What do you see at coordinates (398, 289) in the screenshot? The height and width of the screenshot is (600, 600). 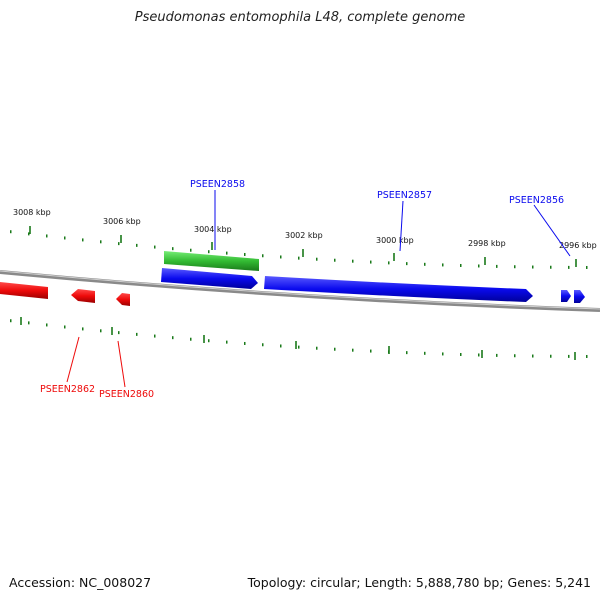 I see `gene-pseen2857` at bounding box center [398, 289].